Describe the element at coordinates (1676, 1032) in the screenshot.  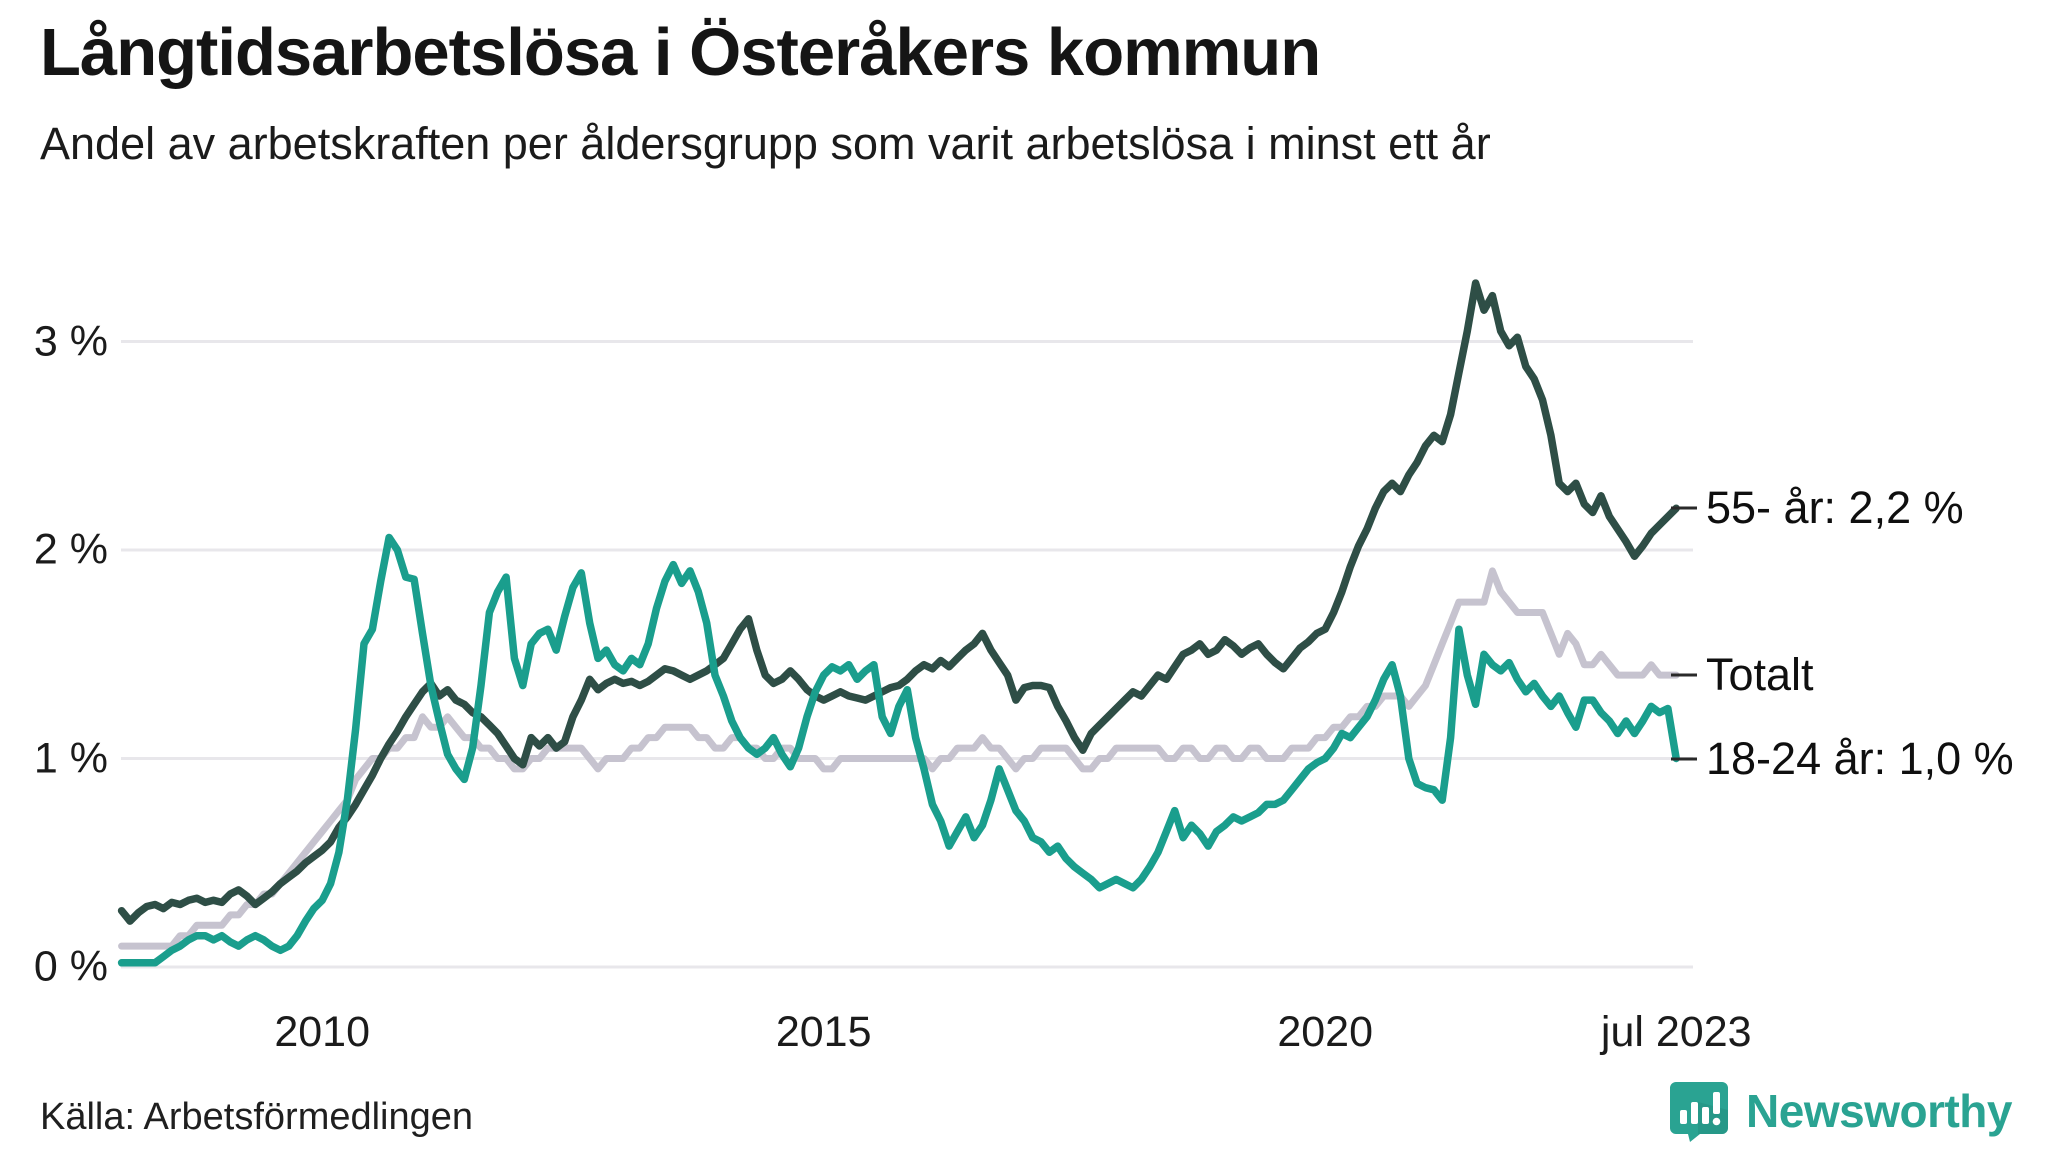
I see `x-axis-tick-jul-2023: jul 2023` at that location.